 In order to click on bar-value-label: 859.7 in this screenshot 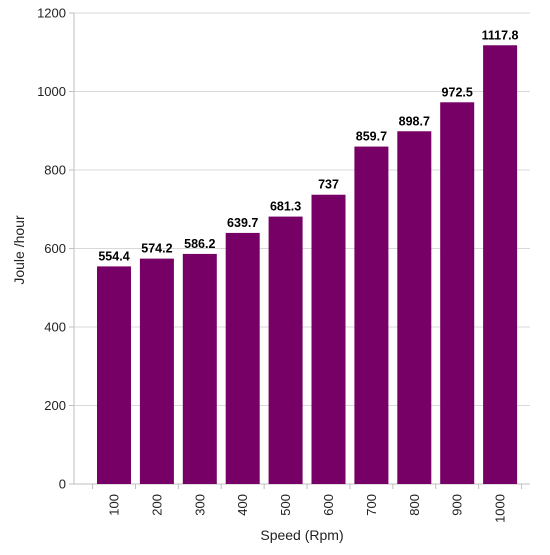, I will do `click(371, 137)`.